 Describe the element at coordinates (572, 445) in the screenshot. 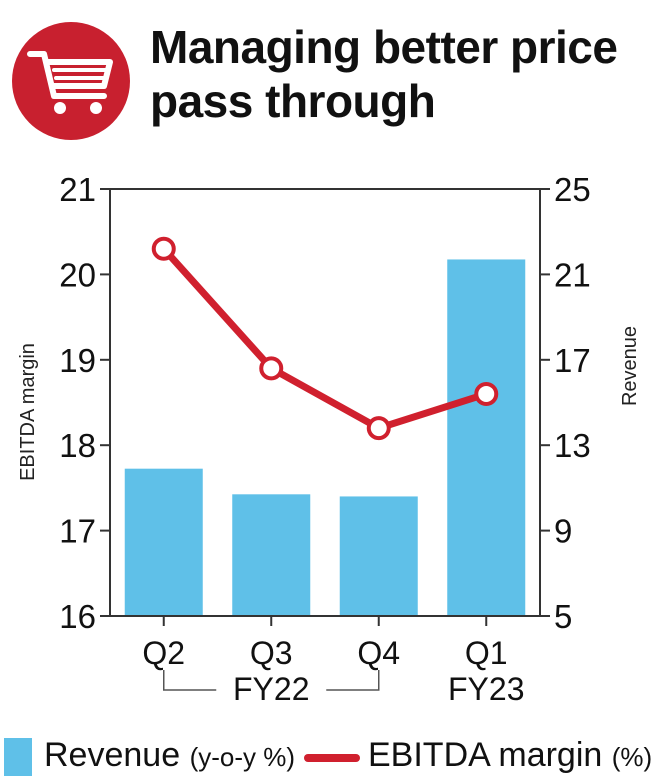

I see `right-tick-label: 13` at that location.